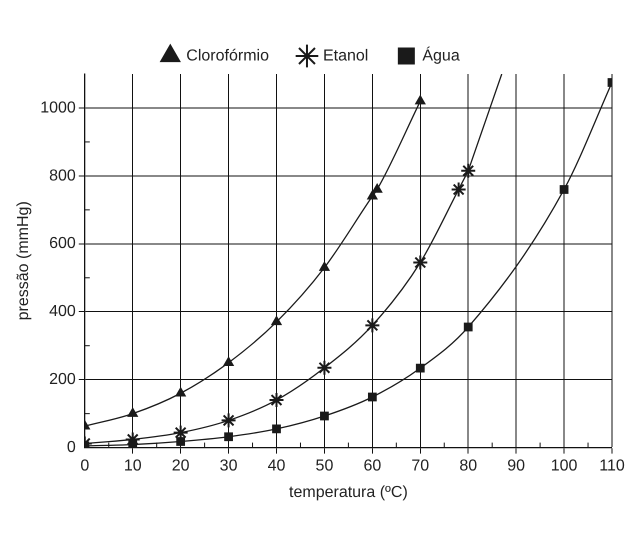  Describe the element at coordinates (62, 311) in the screenshot. I see `y-tick-label: 400` at that location.